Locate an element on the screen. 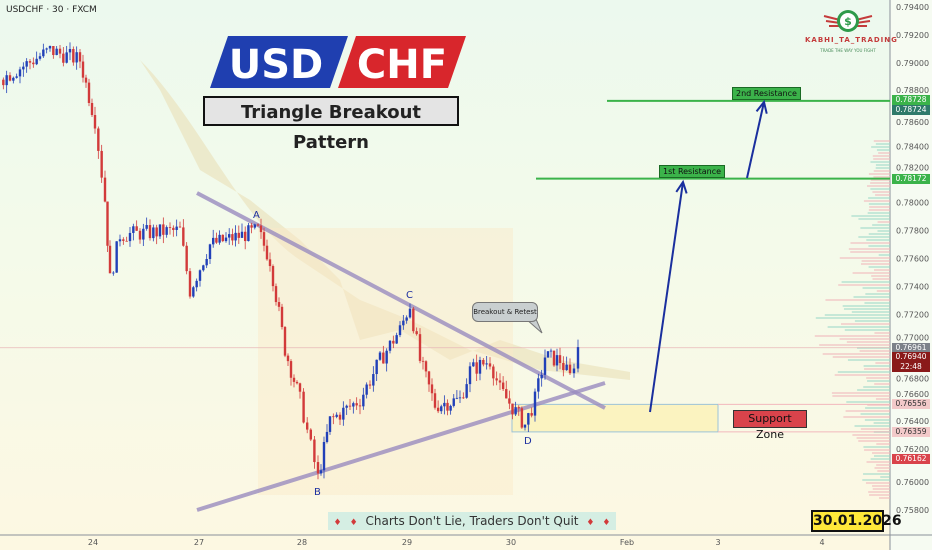 The width and height of the screenshot is (932, 550). resistance-2-label: 2nd Resistance is located at coordinates (766, 93).